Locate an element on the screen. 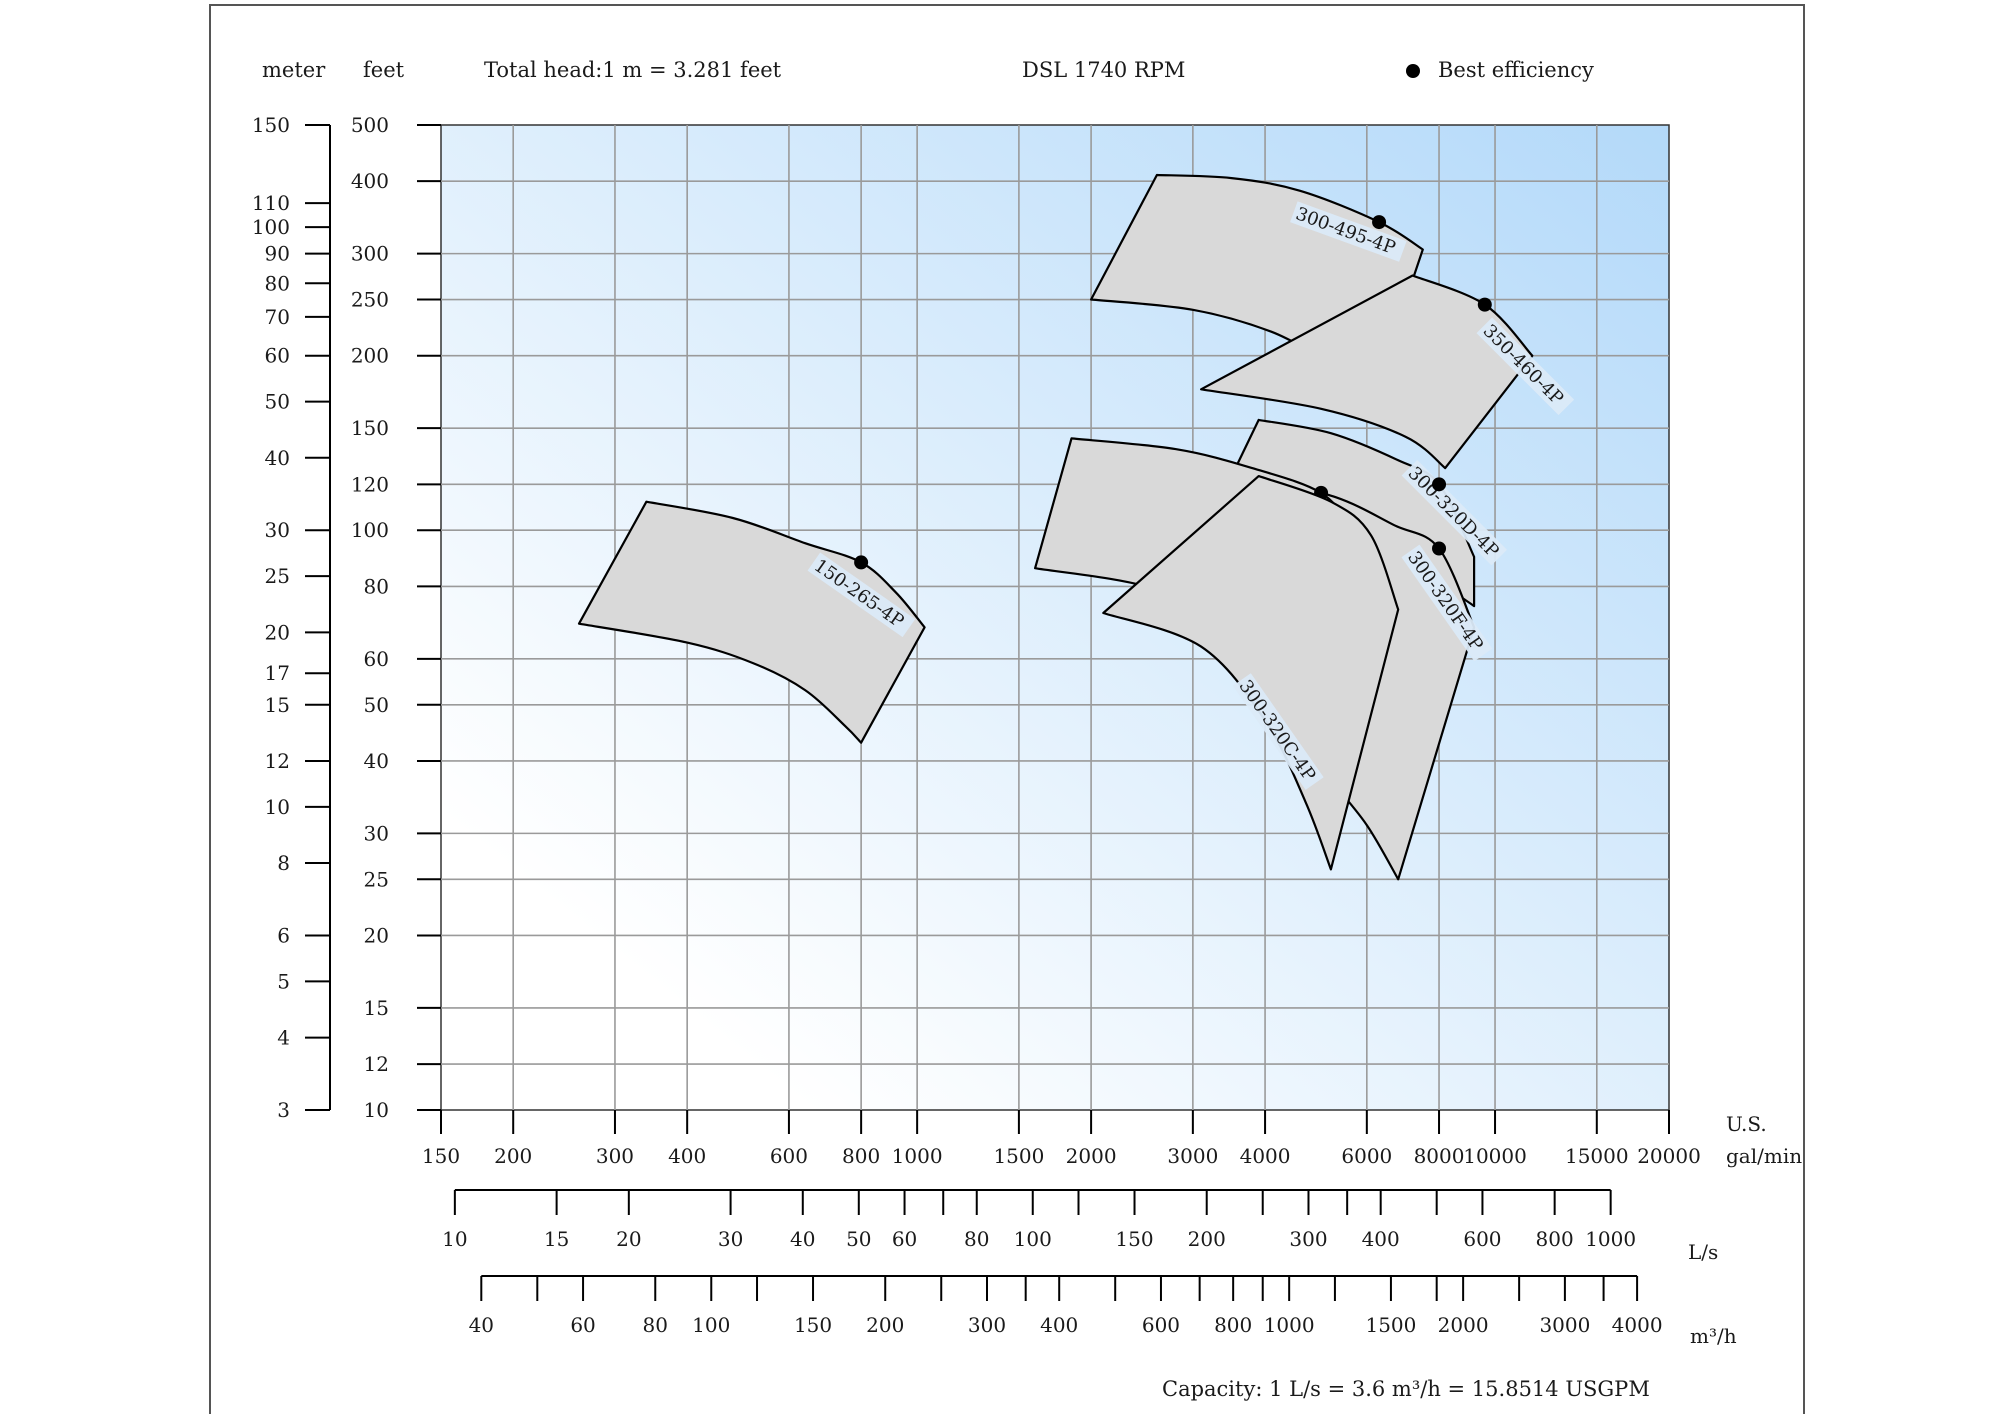 This screenshot has height=1419, width=2000. region-label-bg-150-265-4p is located at coordinates (861, 595).